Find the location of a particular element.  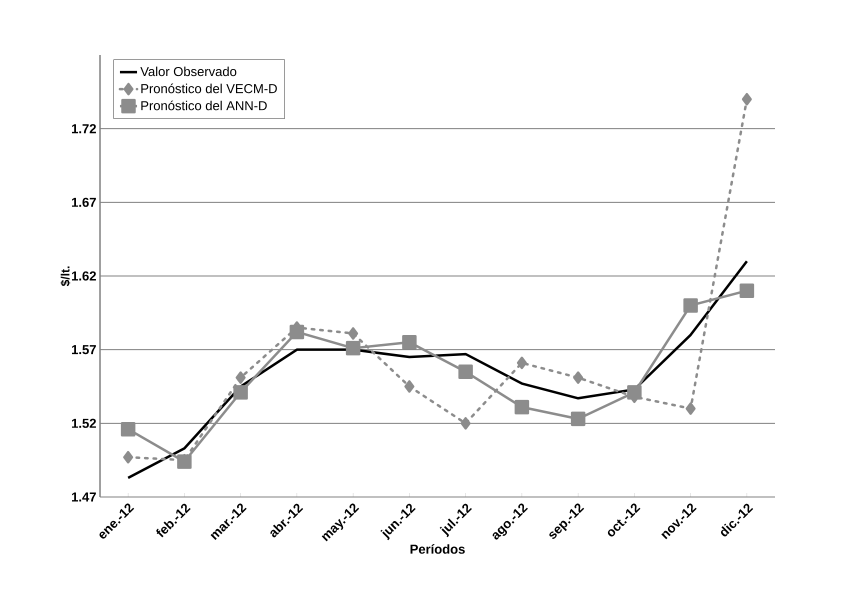

legend-label: Pronóstico del ANN-D is located at coordinates (204, 105).